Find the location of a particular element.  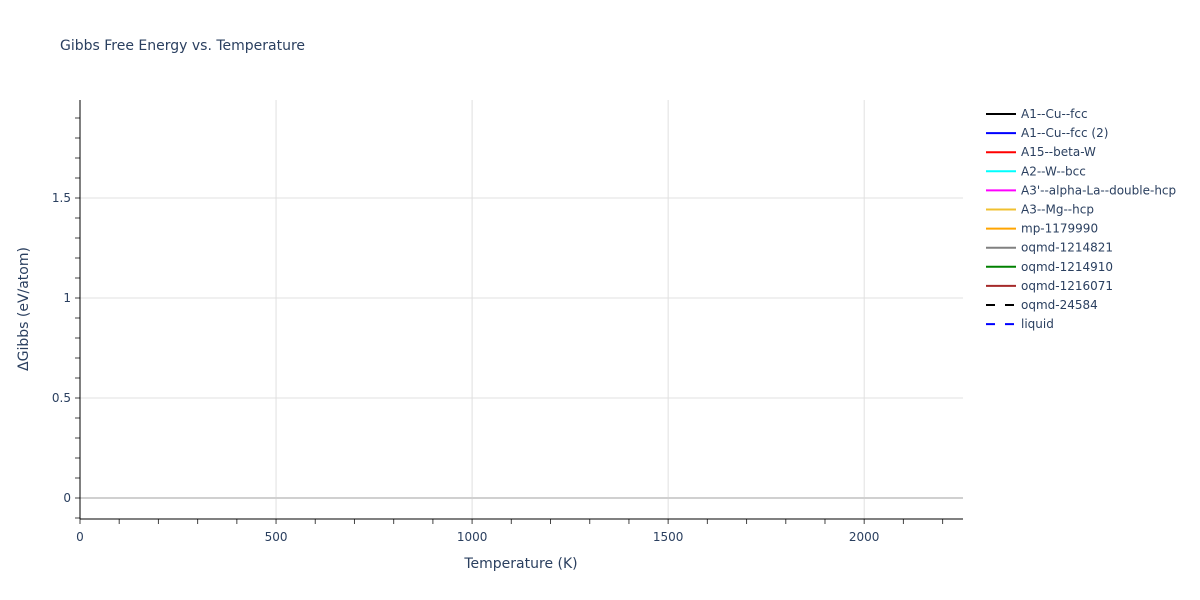

legend-item: A1--Cu--fcc (2) is located at coordinates (1047, 133).